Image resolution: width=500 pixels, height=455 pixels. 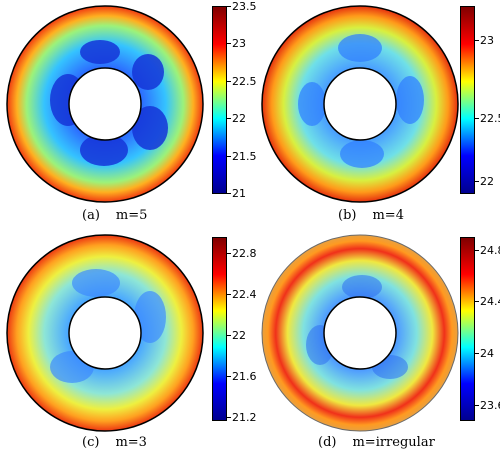 I want to click on colorbar-tick-a-2: 22.5, so click(x=244, y=81).